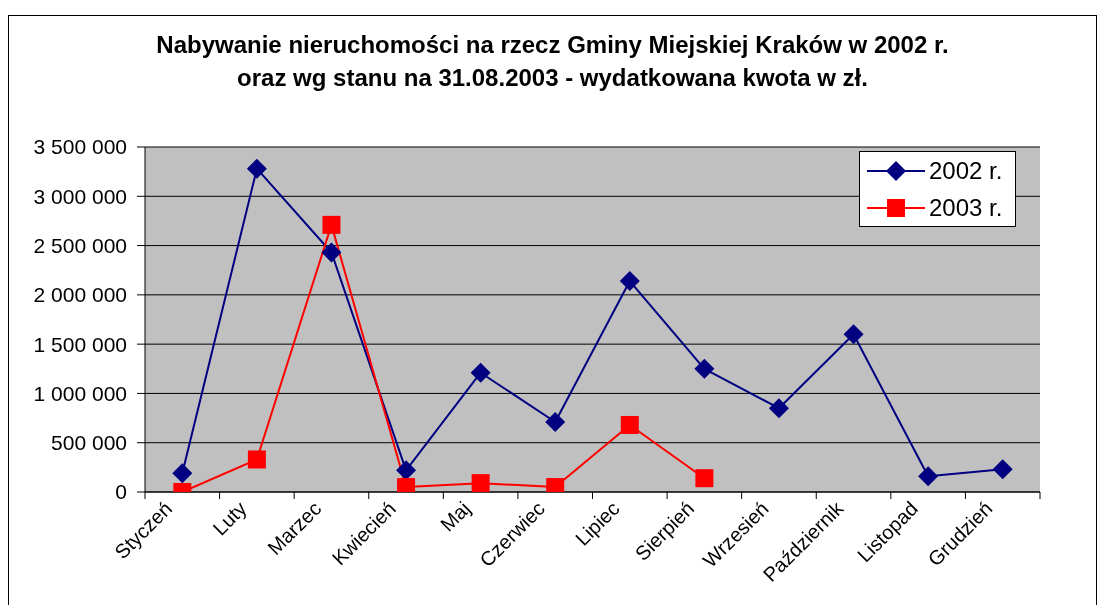 This screenshot has width=1105, height=605. Describe the element at coordinates (966, 170) in the screenshot. I see `legend-label: 2002 r.` at that location.